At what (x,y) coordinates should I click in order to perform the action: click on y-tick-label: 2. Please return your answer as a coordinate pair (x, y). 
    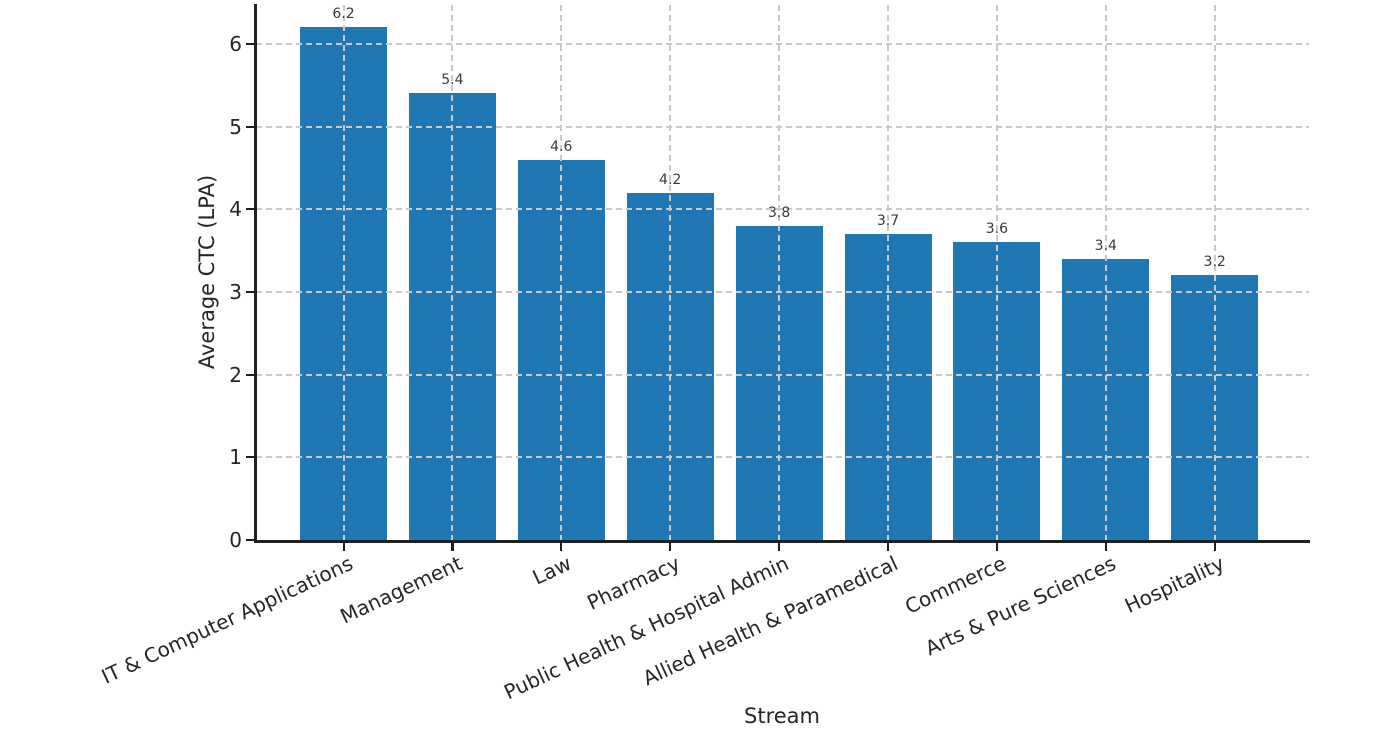
    Looking at the image, I should click on (235, 374).